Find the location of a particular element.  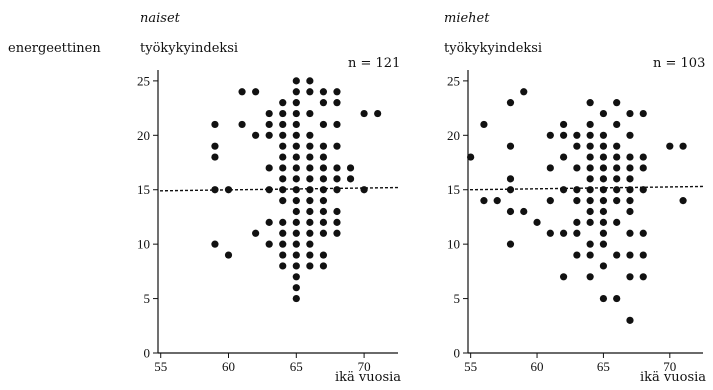

y-tick-label-miehet: 10 is located at coordinates (453, 244).